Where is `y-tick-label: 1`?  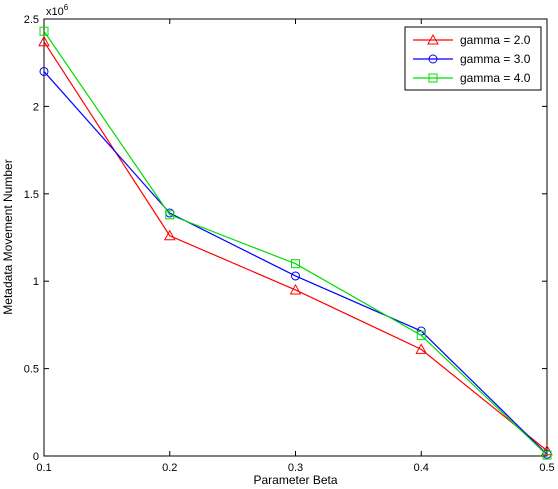
y-tick-label: 1 is located at coordinates (36, 282).